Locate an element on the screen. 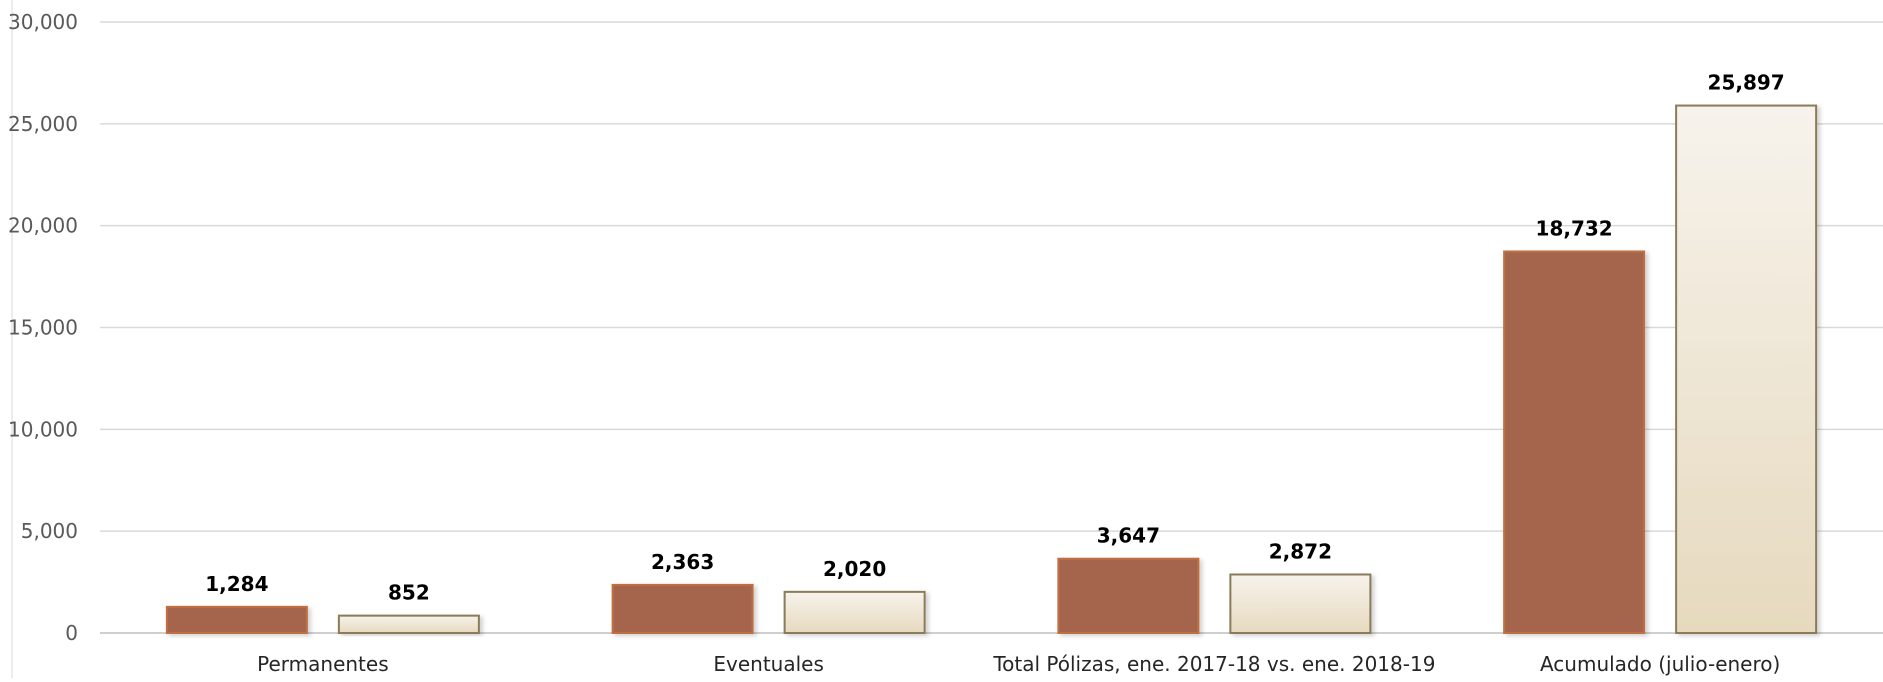 The image size is (1883, 682). data-label: 2,872 is located at coordinates (1300, 552).